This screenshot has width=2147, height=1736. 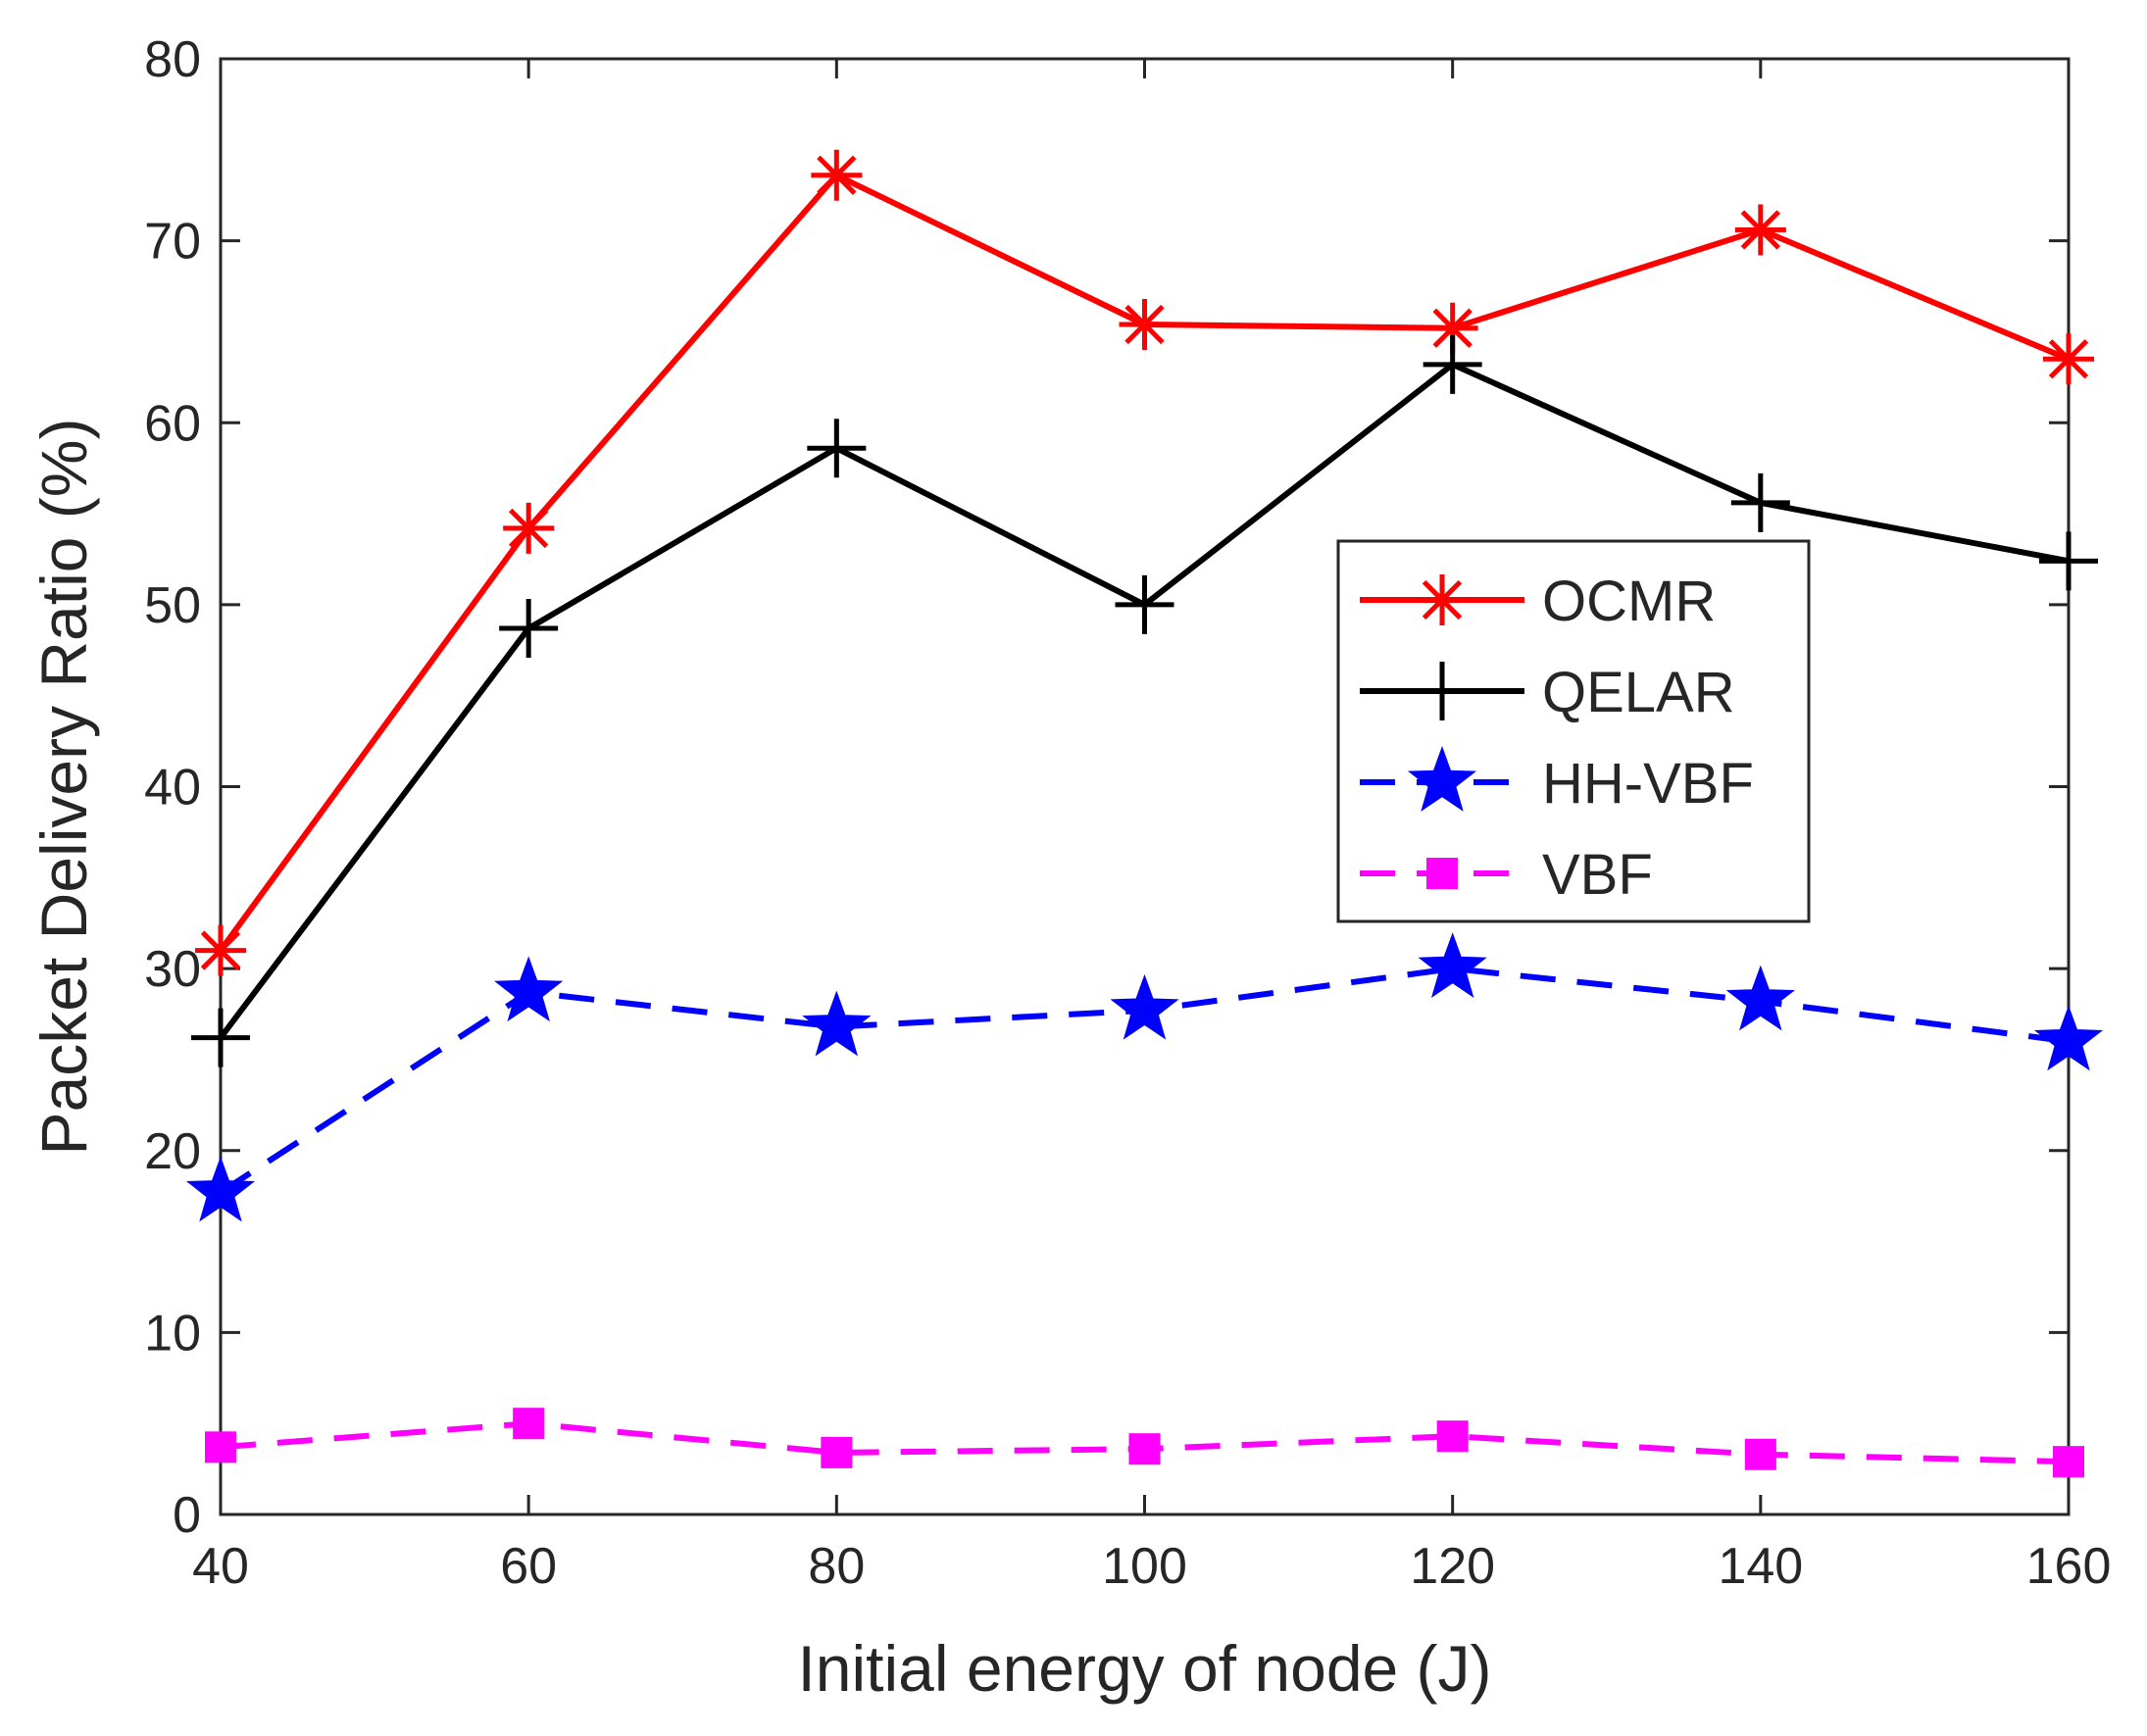 I want to click on y-tick-label: 60, so click(x=173, y=423).